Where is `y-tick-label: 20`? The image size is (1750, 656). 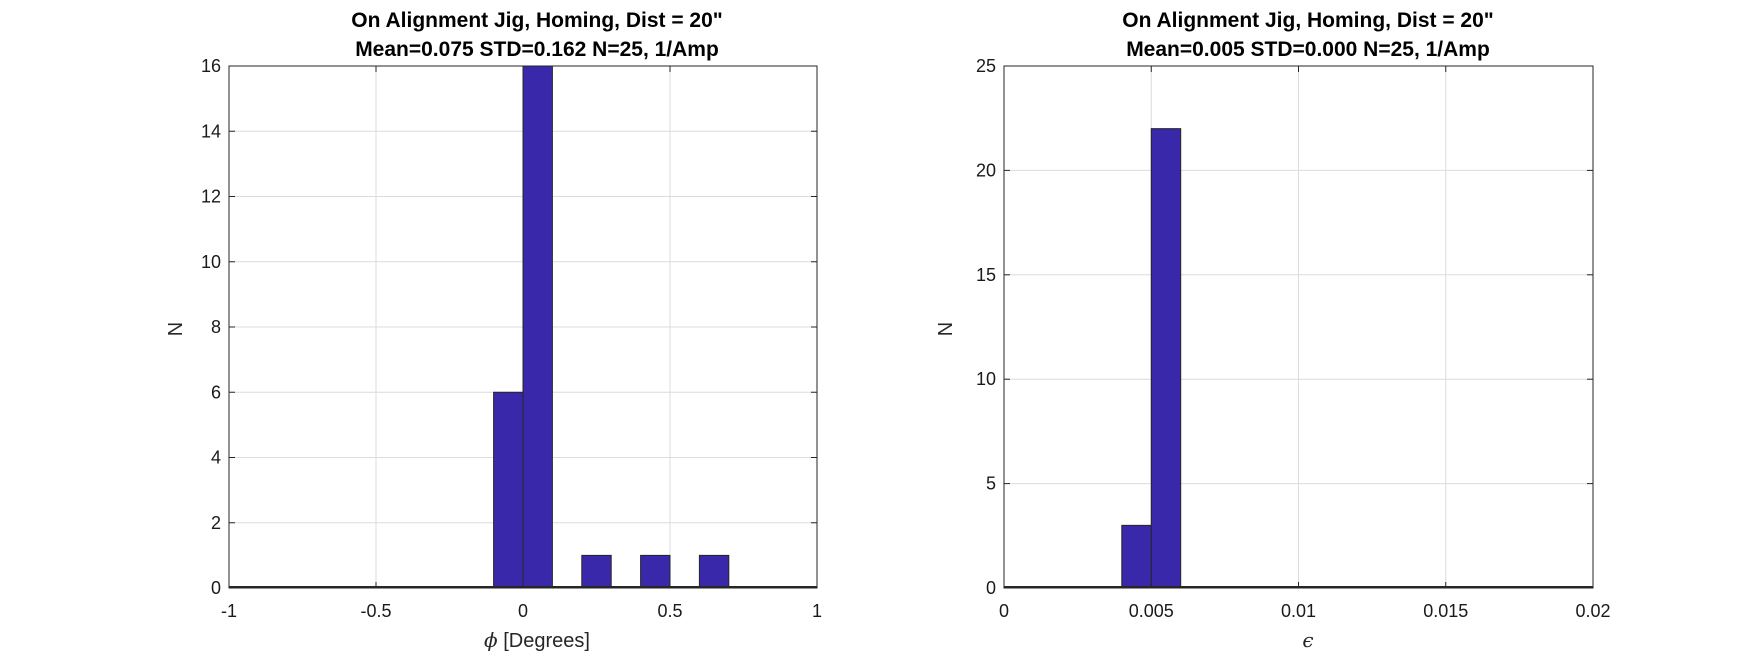
y-tick-label: 20 is located at coordinates (986, 170).